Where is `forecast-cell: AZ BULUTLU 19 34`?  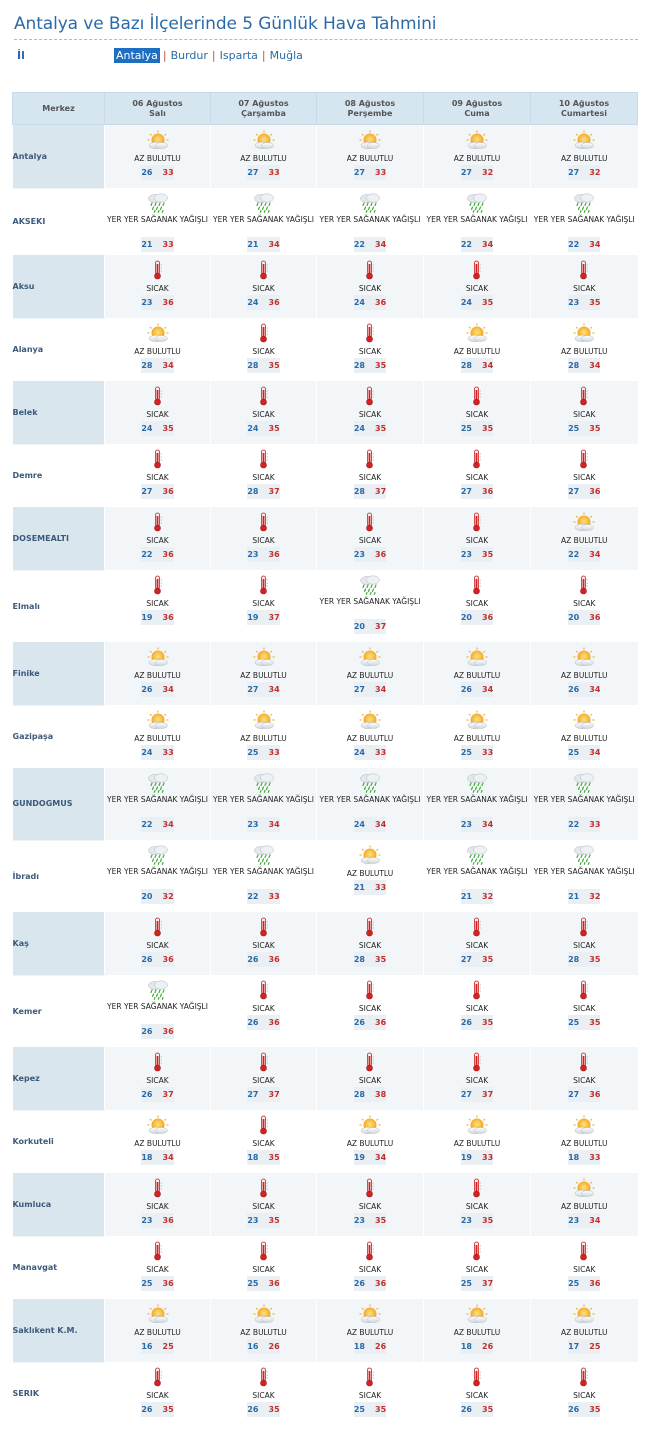 forecast-cell: AZ BULUTLU 19 34 is located at coordinates (370, 1141).